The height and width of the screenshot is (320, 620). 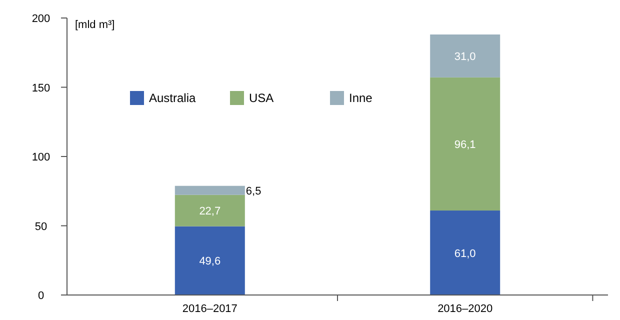 I want to click on legend-label: Inne, so click(x=361, y=98).